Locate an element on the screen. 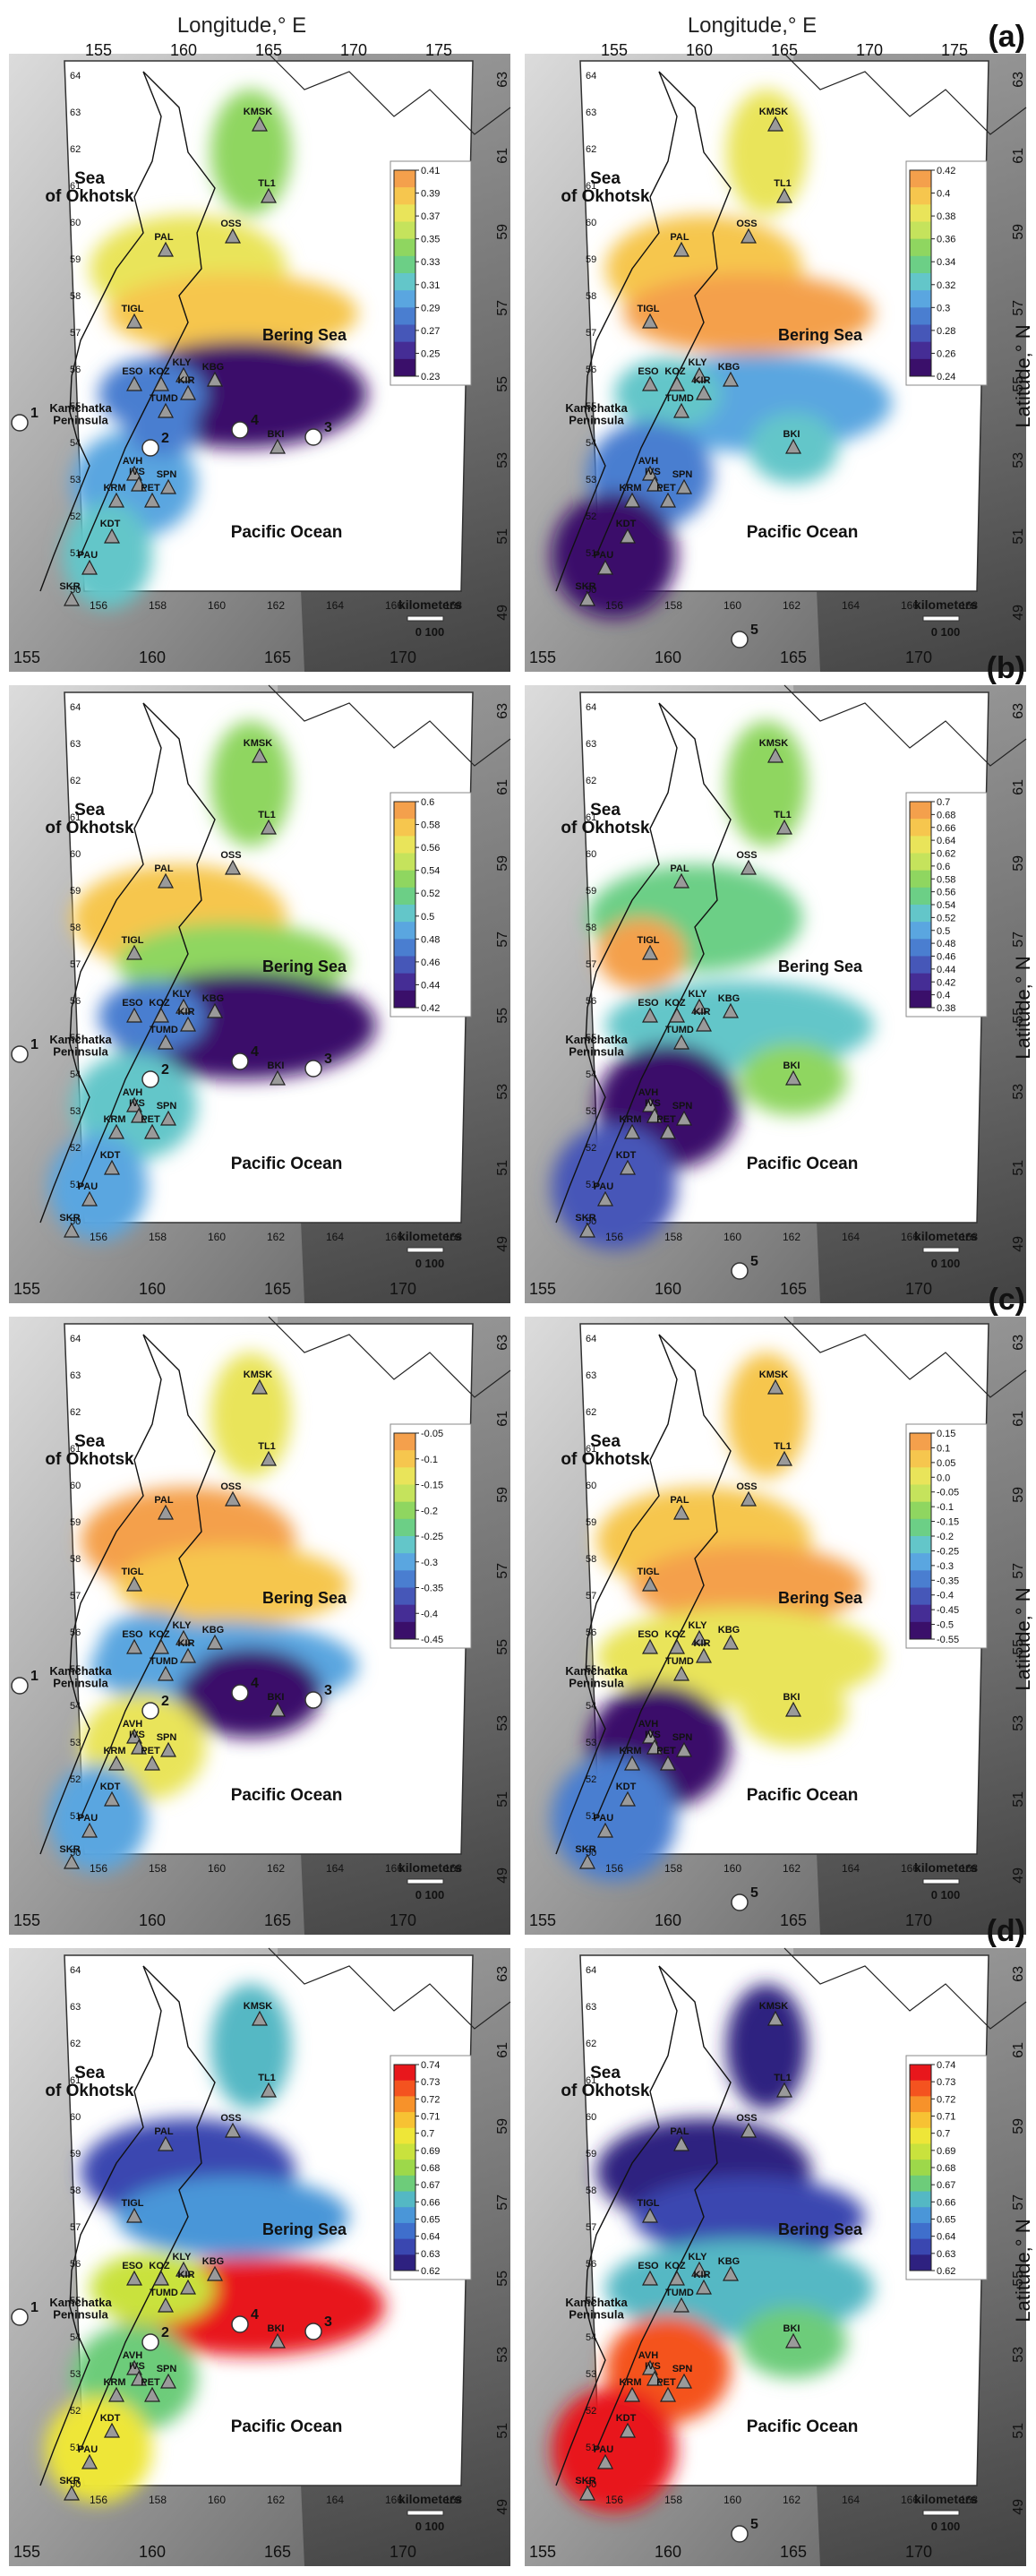 This screenshot has height=2576, width=1036. site-label: 5 is located at coordinates (754, 2524).